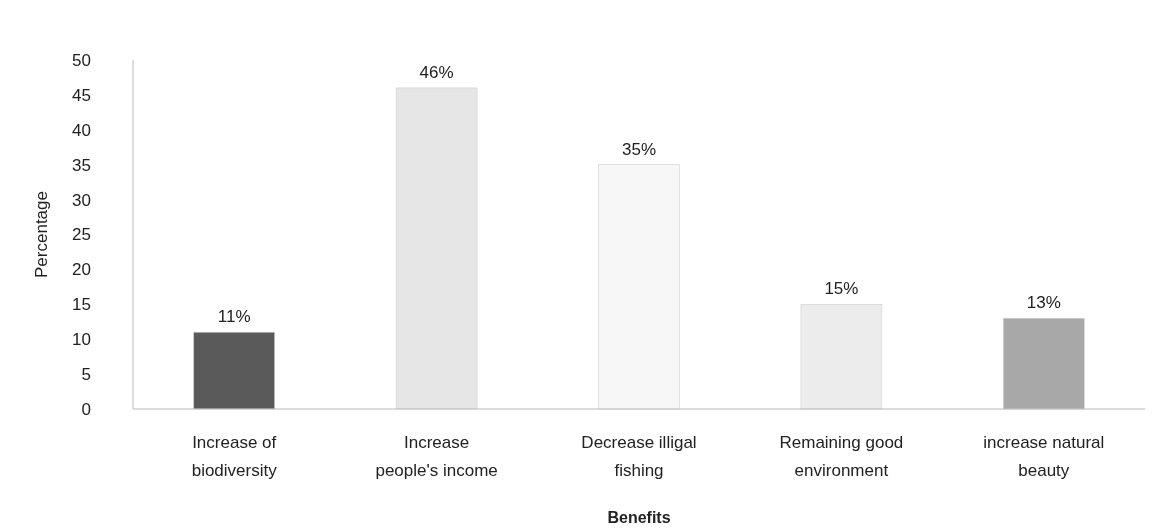 This screenshot has height=531, width=1161. I want to click on y-tick-label: 35, so click(81, 165).